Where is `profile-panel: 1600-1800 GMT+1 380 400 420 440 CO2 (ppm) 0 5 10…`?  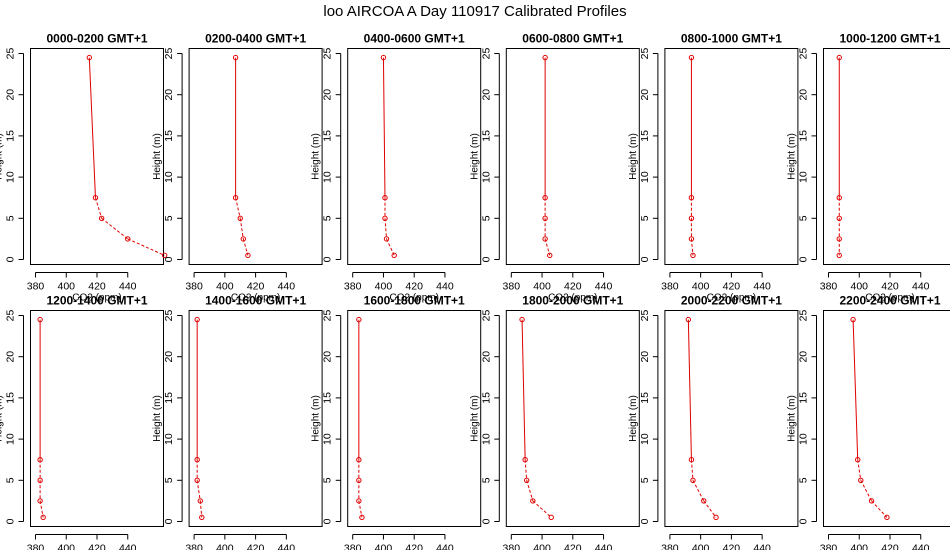 profile-panel: 1600-1800 GMT+1 380 400 420 440 CO2 (ppm) 0 5 10… is located at coordinates (396, 422).